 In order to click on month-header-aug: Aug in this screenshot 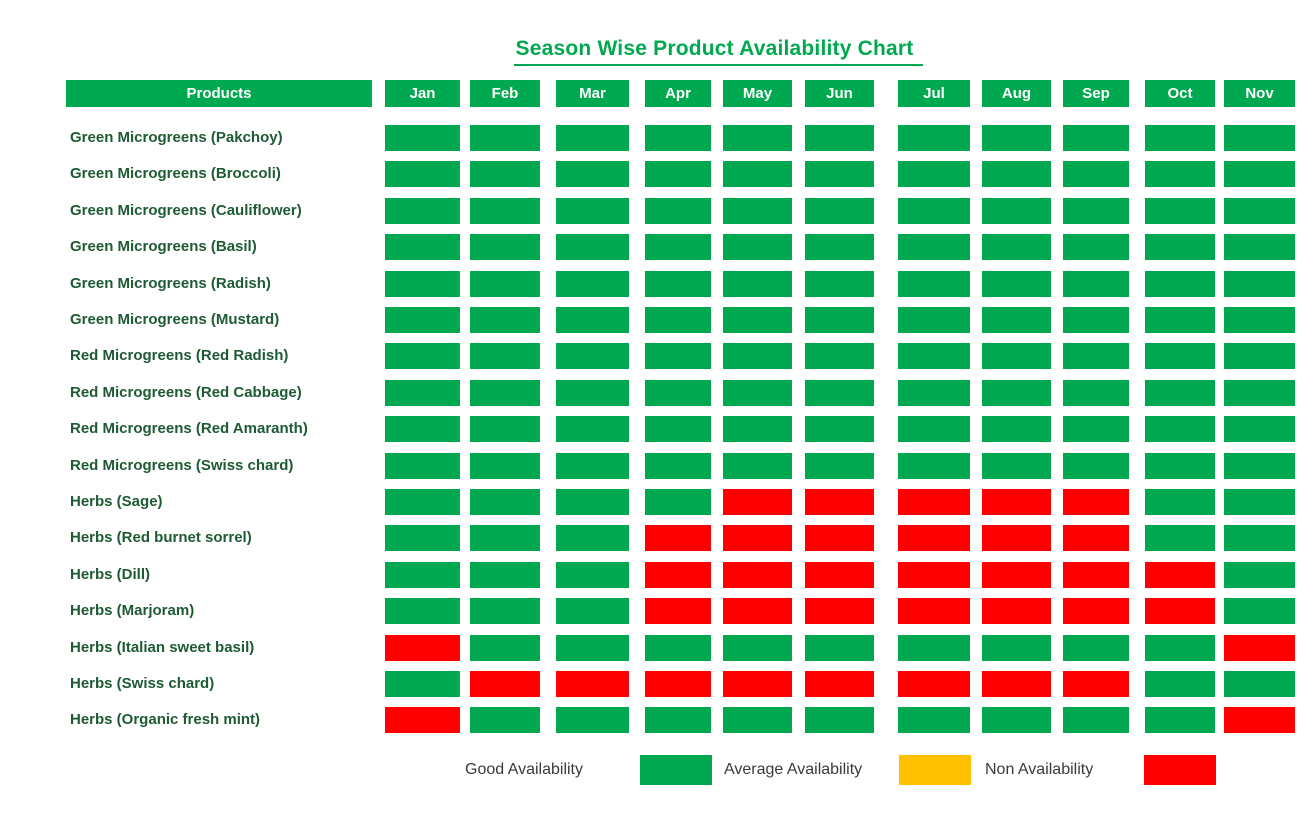, I will do `click(1016, 93)`.